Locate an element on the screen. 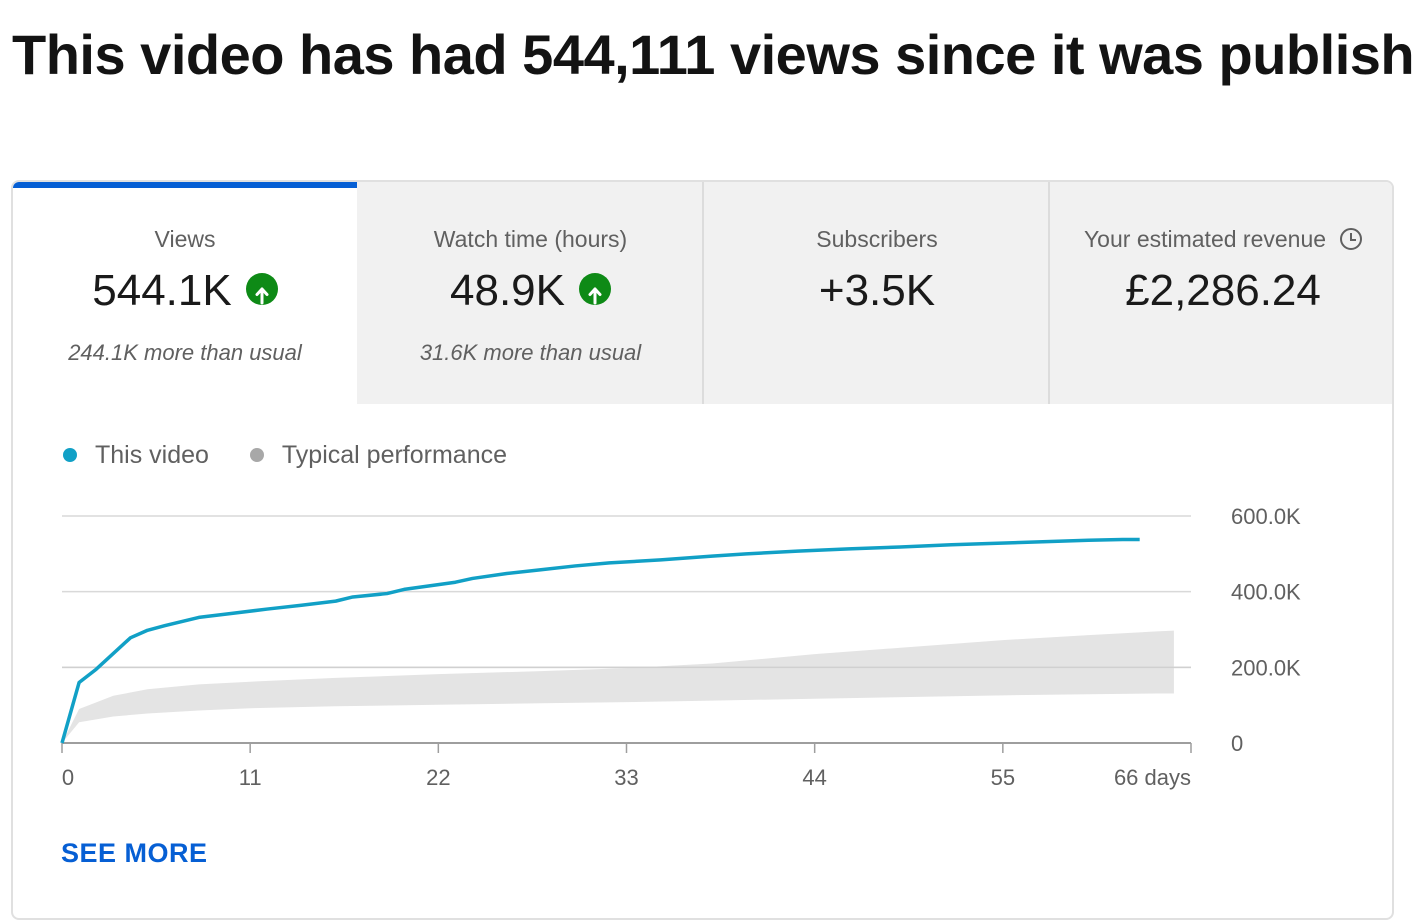 Image resolution: width=1416 pixels, height=920 pixels. clock-icon is located at coordinates (1351, 238).